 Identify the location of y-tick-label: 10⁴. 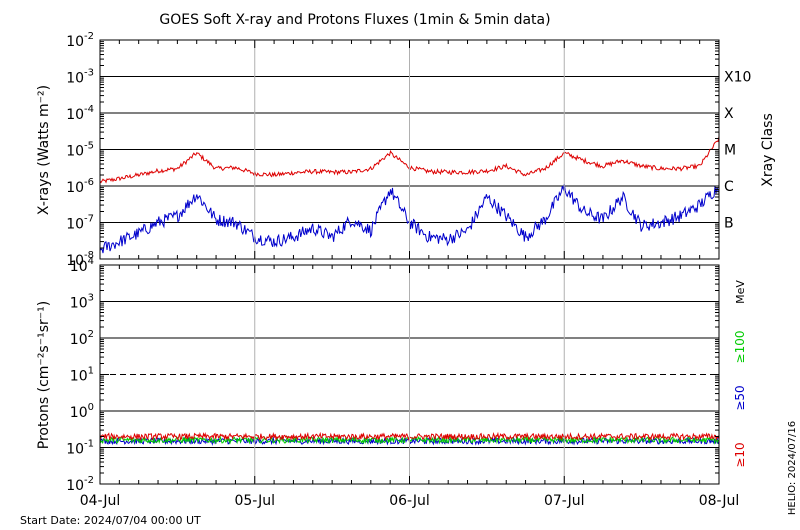
(82, 265).